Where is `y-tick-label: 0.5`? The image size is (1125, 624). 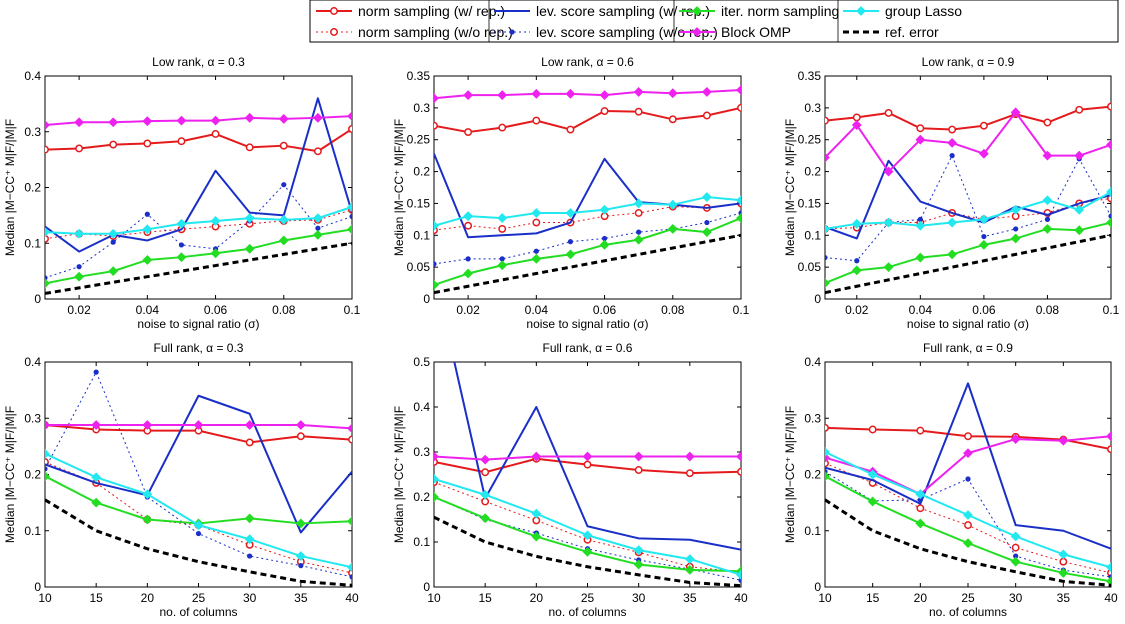
y-tick-label: 0.5 is located at coordinates (421, 362).